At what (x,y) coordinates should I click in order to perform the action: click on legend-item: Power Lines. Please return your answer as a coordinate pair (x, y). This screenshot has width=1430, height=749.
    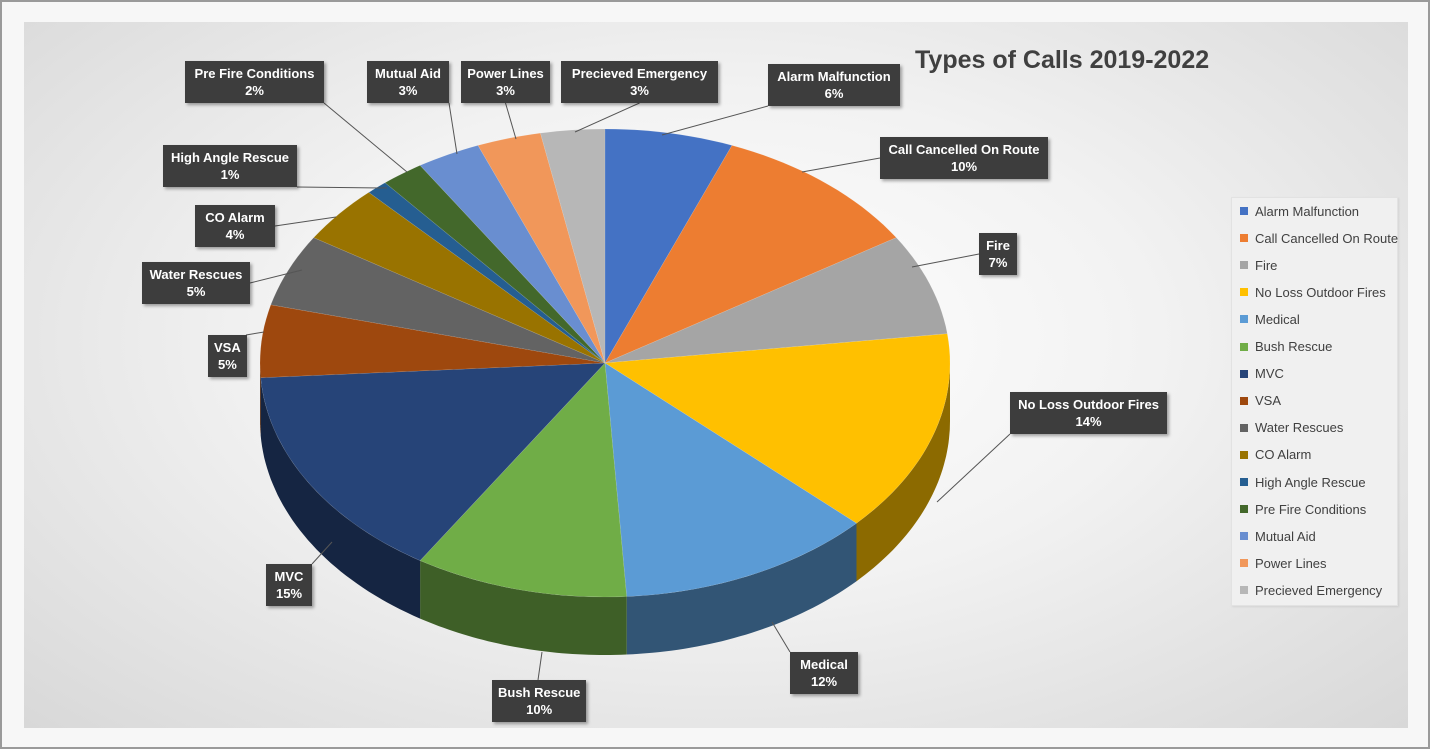
    Looking at the image, I should click on (1283, 563).